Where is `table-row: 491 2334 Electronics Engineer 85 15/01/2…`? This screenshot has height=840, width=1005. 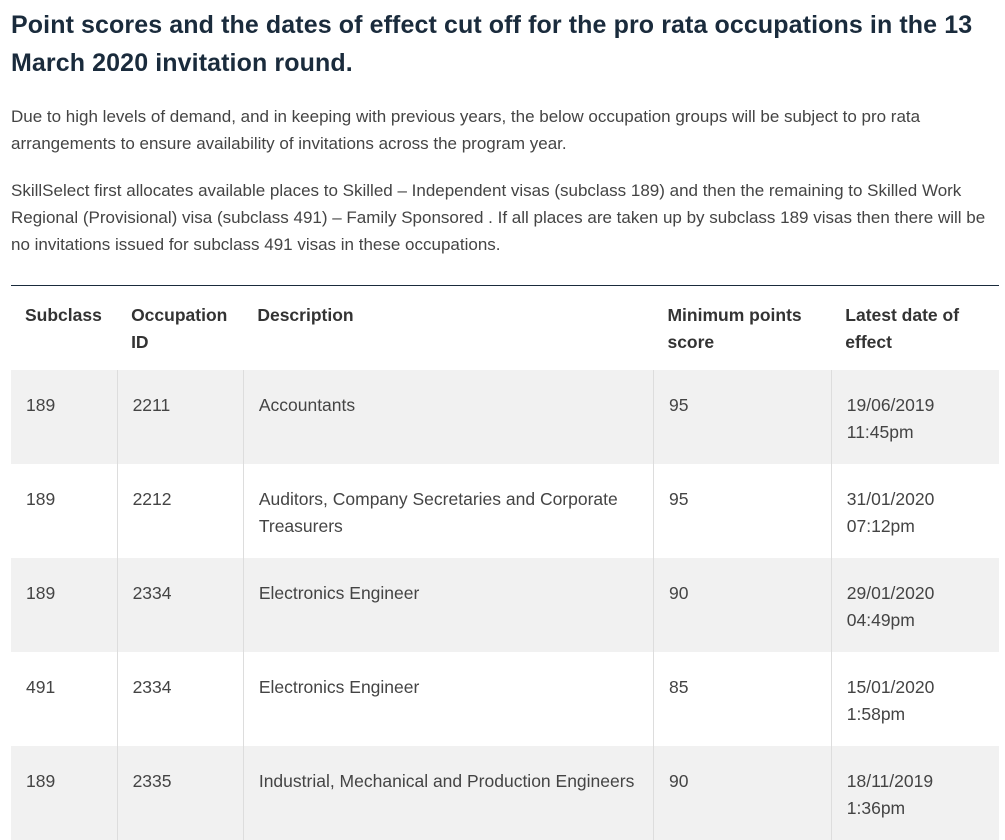
table-row: 491 2334 Electronics Engineer 85 15/01/2… is located at coordinates (505, 699).